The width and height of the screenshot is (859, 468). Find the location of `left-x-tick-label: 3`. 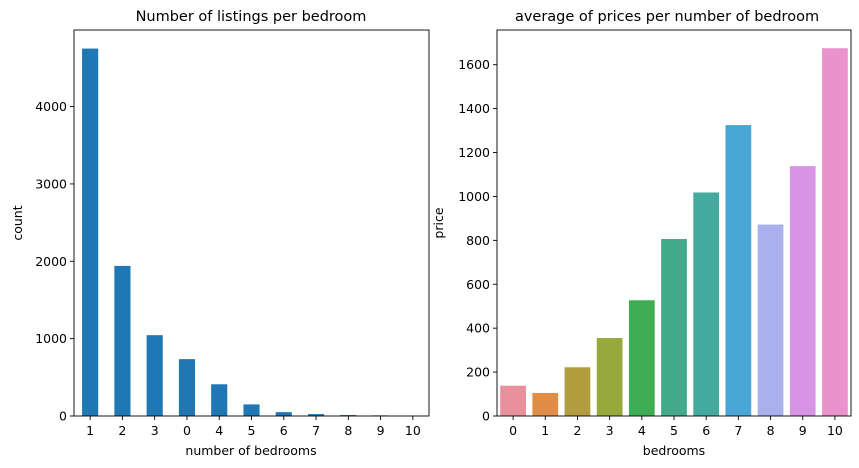

left-x-tick-label: 3 is located at coordinates (155, 430).